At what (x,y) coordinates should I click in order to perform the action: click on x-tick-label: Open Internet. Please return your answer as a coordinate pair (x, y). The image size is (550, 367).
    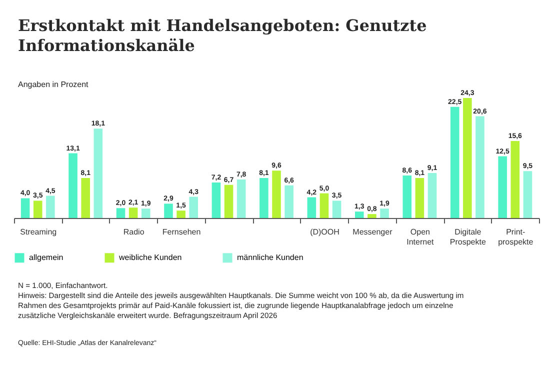
    Looking at the image, I should click on (420, 237).